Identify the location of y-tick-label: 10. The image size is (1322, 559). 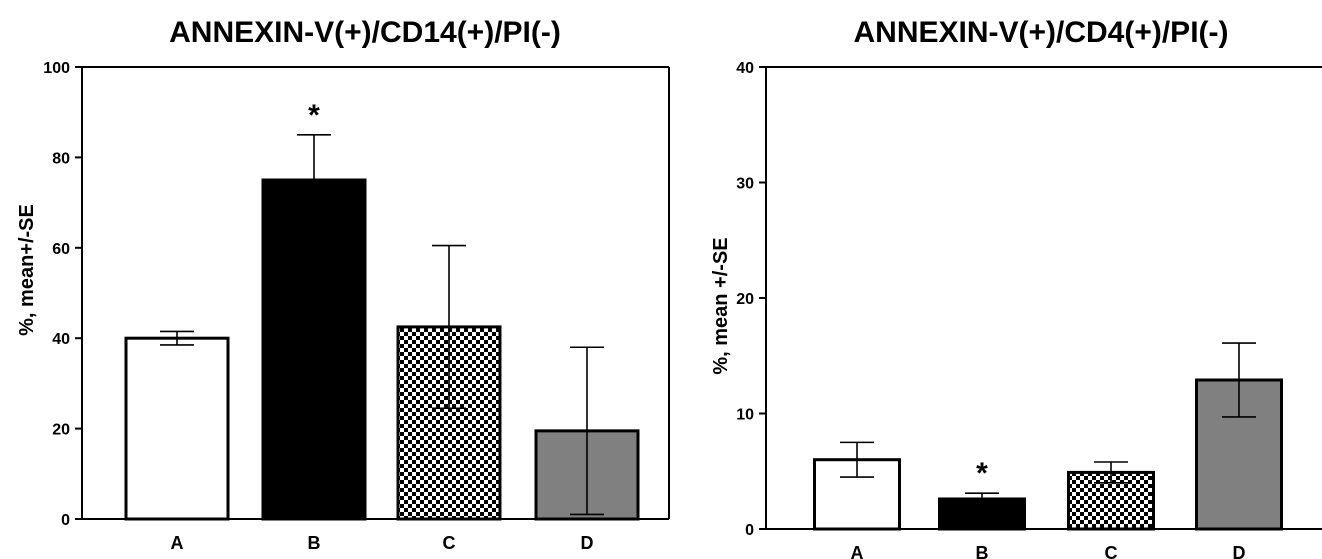
(745, 415).